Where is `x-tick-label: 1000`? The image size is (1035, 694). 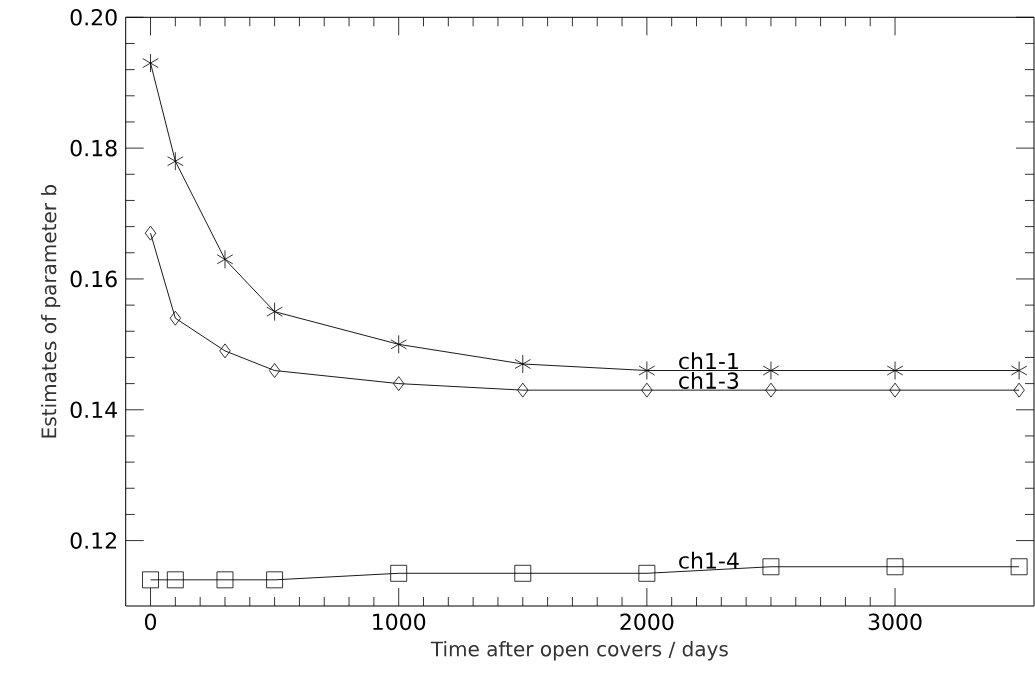 x-tick-label: 1000 is located at coordinates (399, 622).